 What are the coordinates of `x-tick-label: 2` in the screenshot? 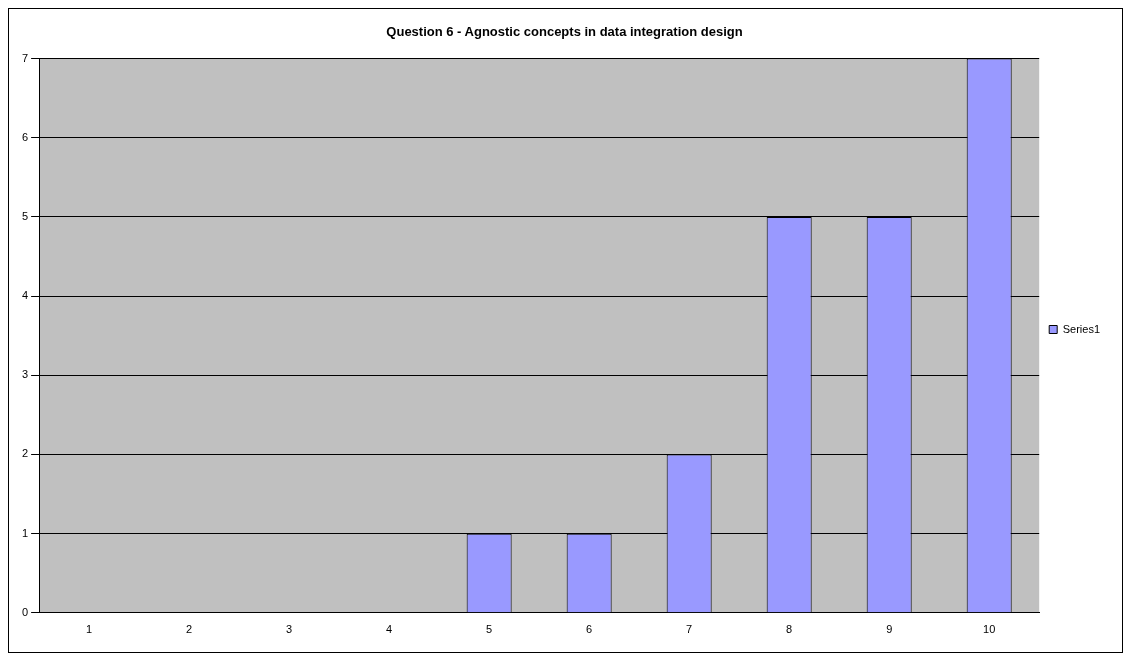 It's located at (189, 629).